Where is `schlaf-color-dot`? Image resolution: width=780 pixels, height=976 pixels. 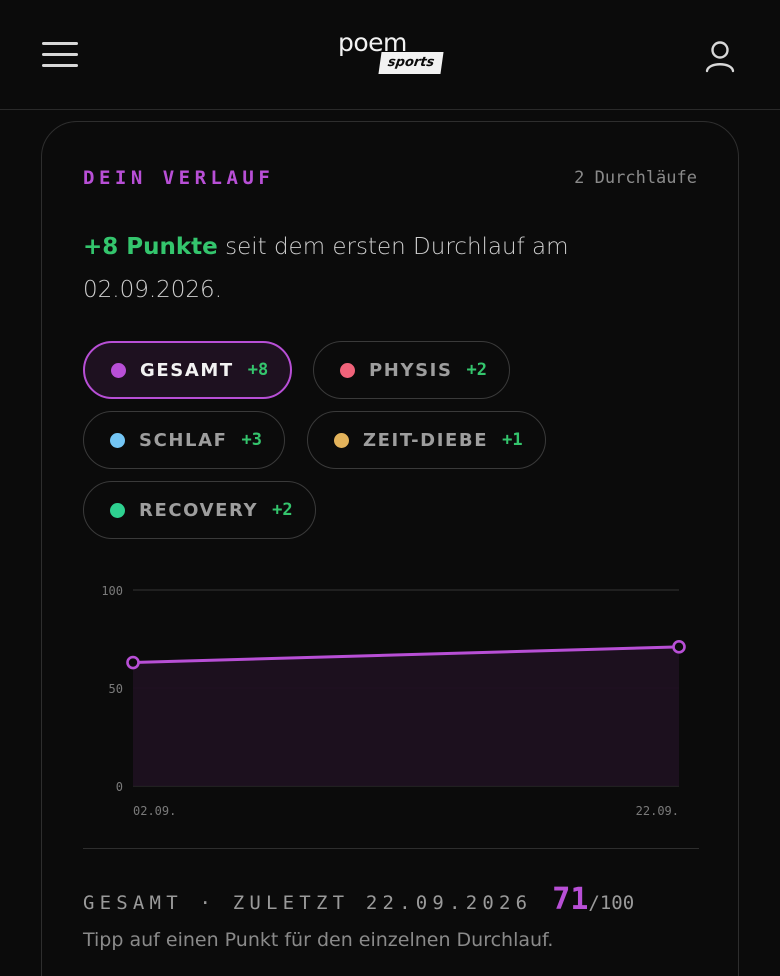 schlaf-color-dot is located at coordinates (117, 440).